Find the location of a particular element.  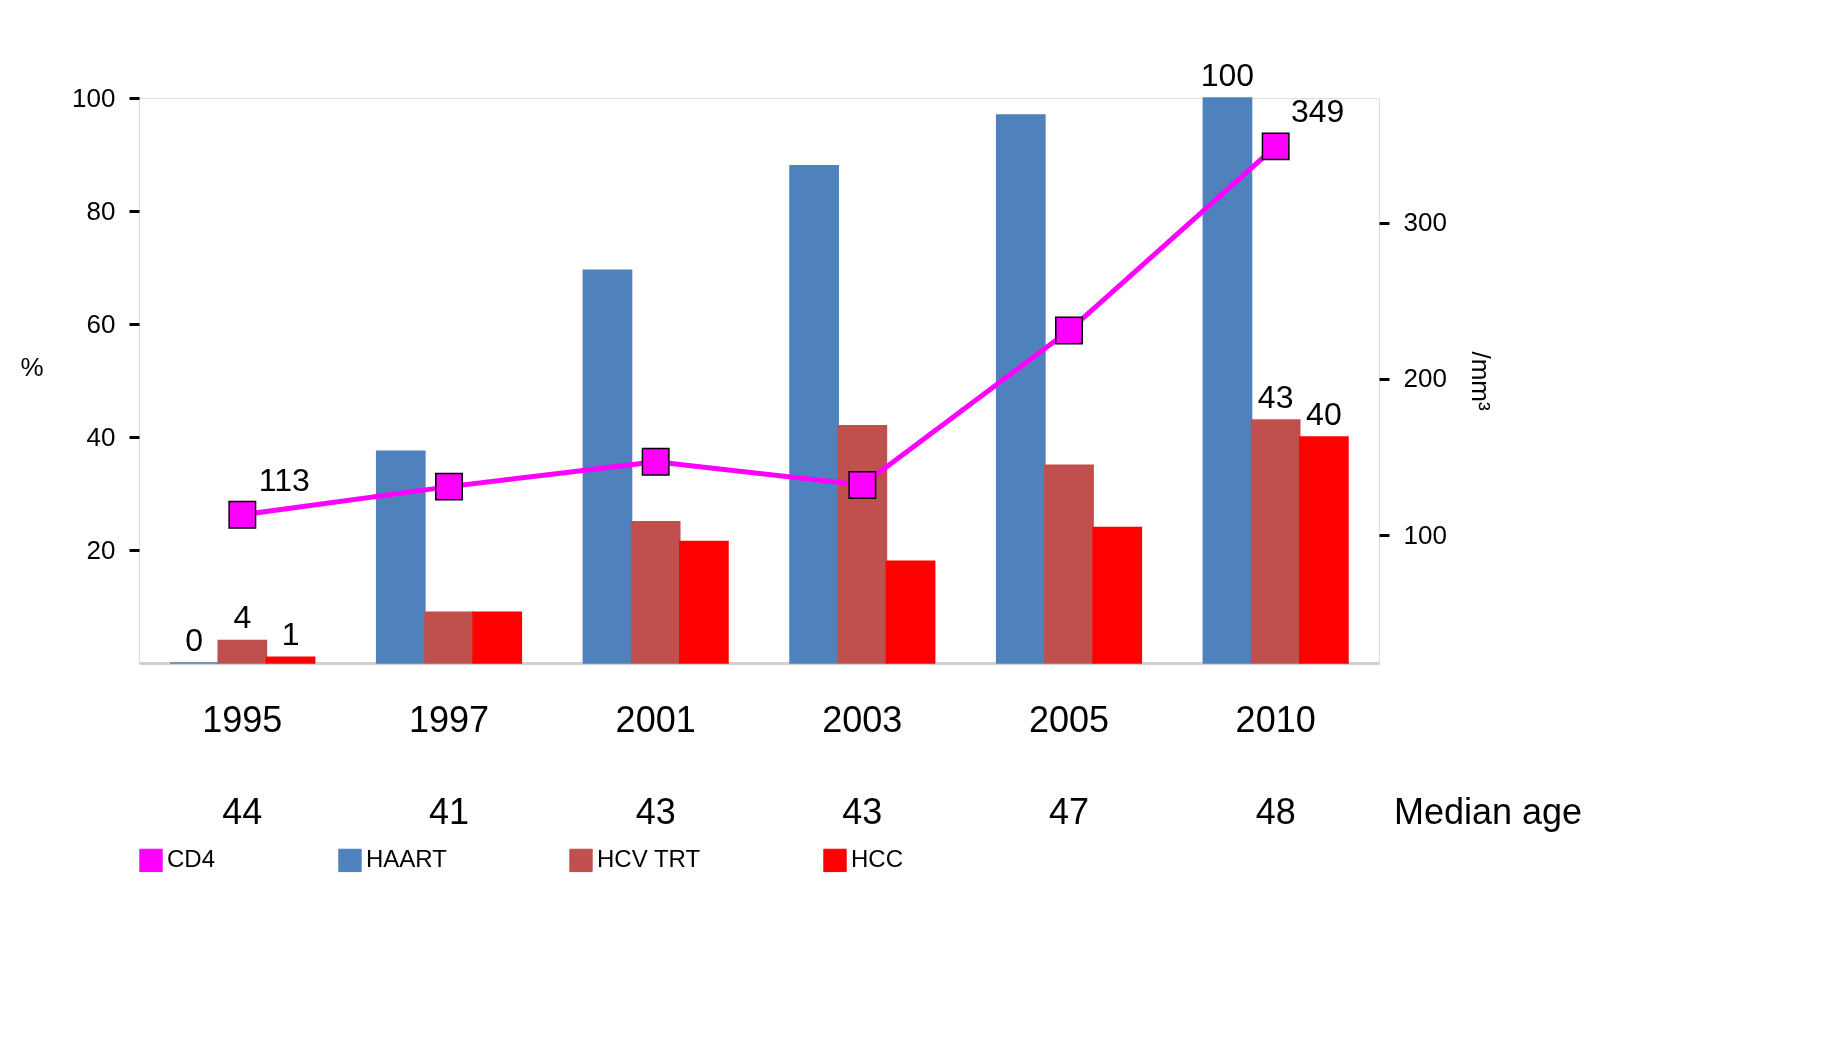

x-tick-label: 2001 is located at coordinates (655, 719).